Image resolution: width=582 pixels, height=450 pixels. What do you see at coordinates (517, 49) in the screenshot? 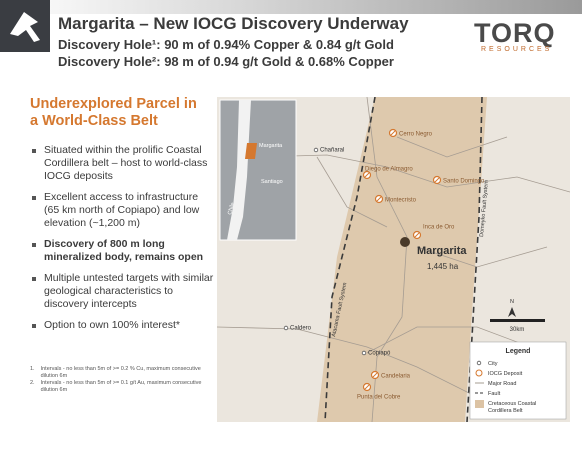
I see `logo-tagline: RESOURCES` at bounding box center [517, 49].